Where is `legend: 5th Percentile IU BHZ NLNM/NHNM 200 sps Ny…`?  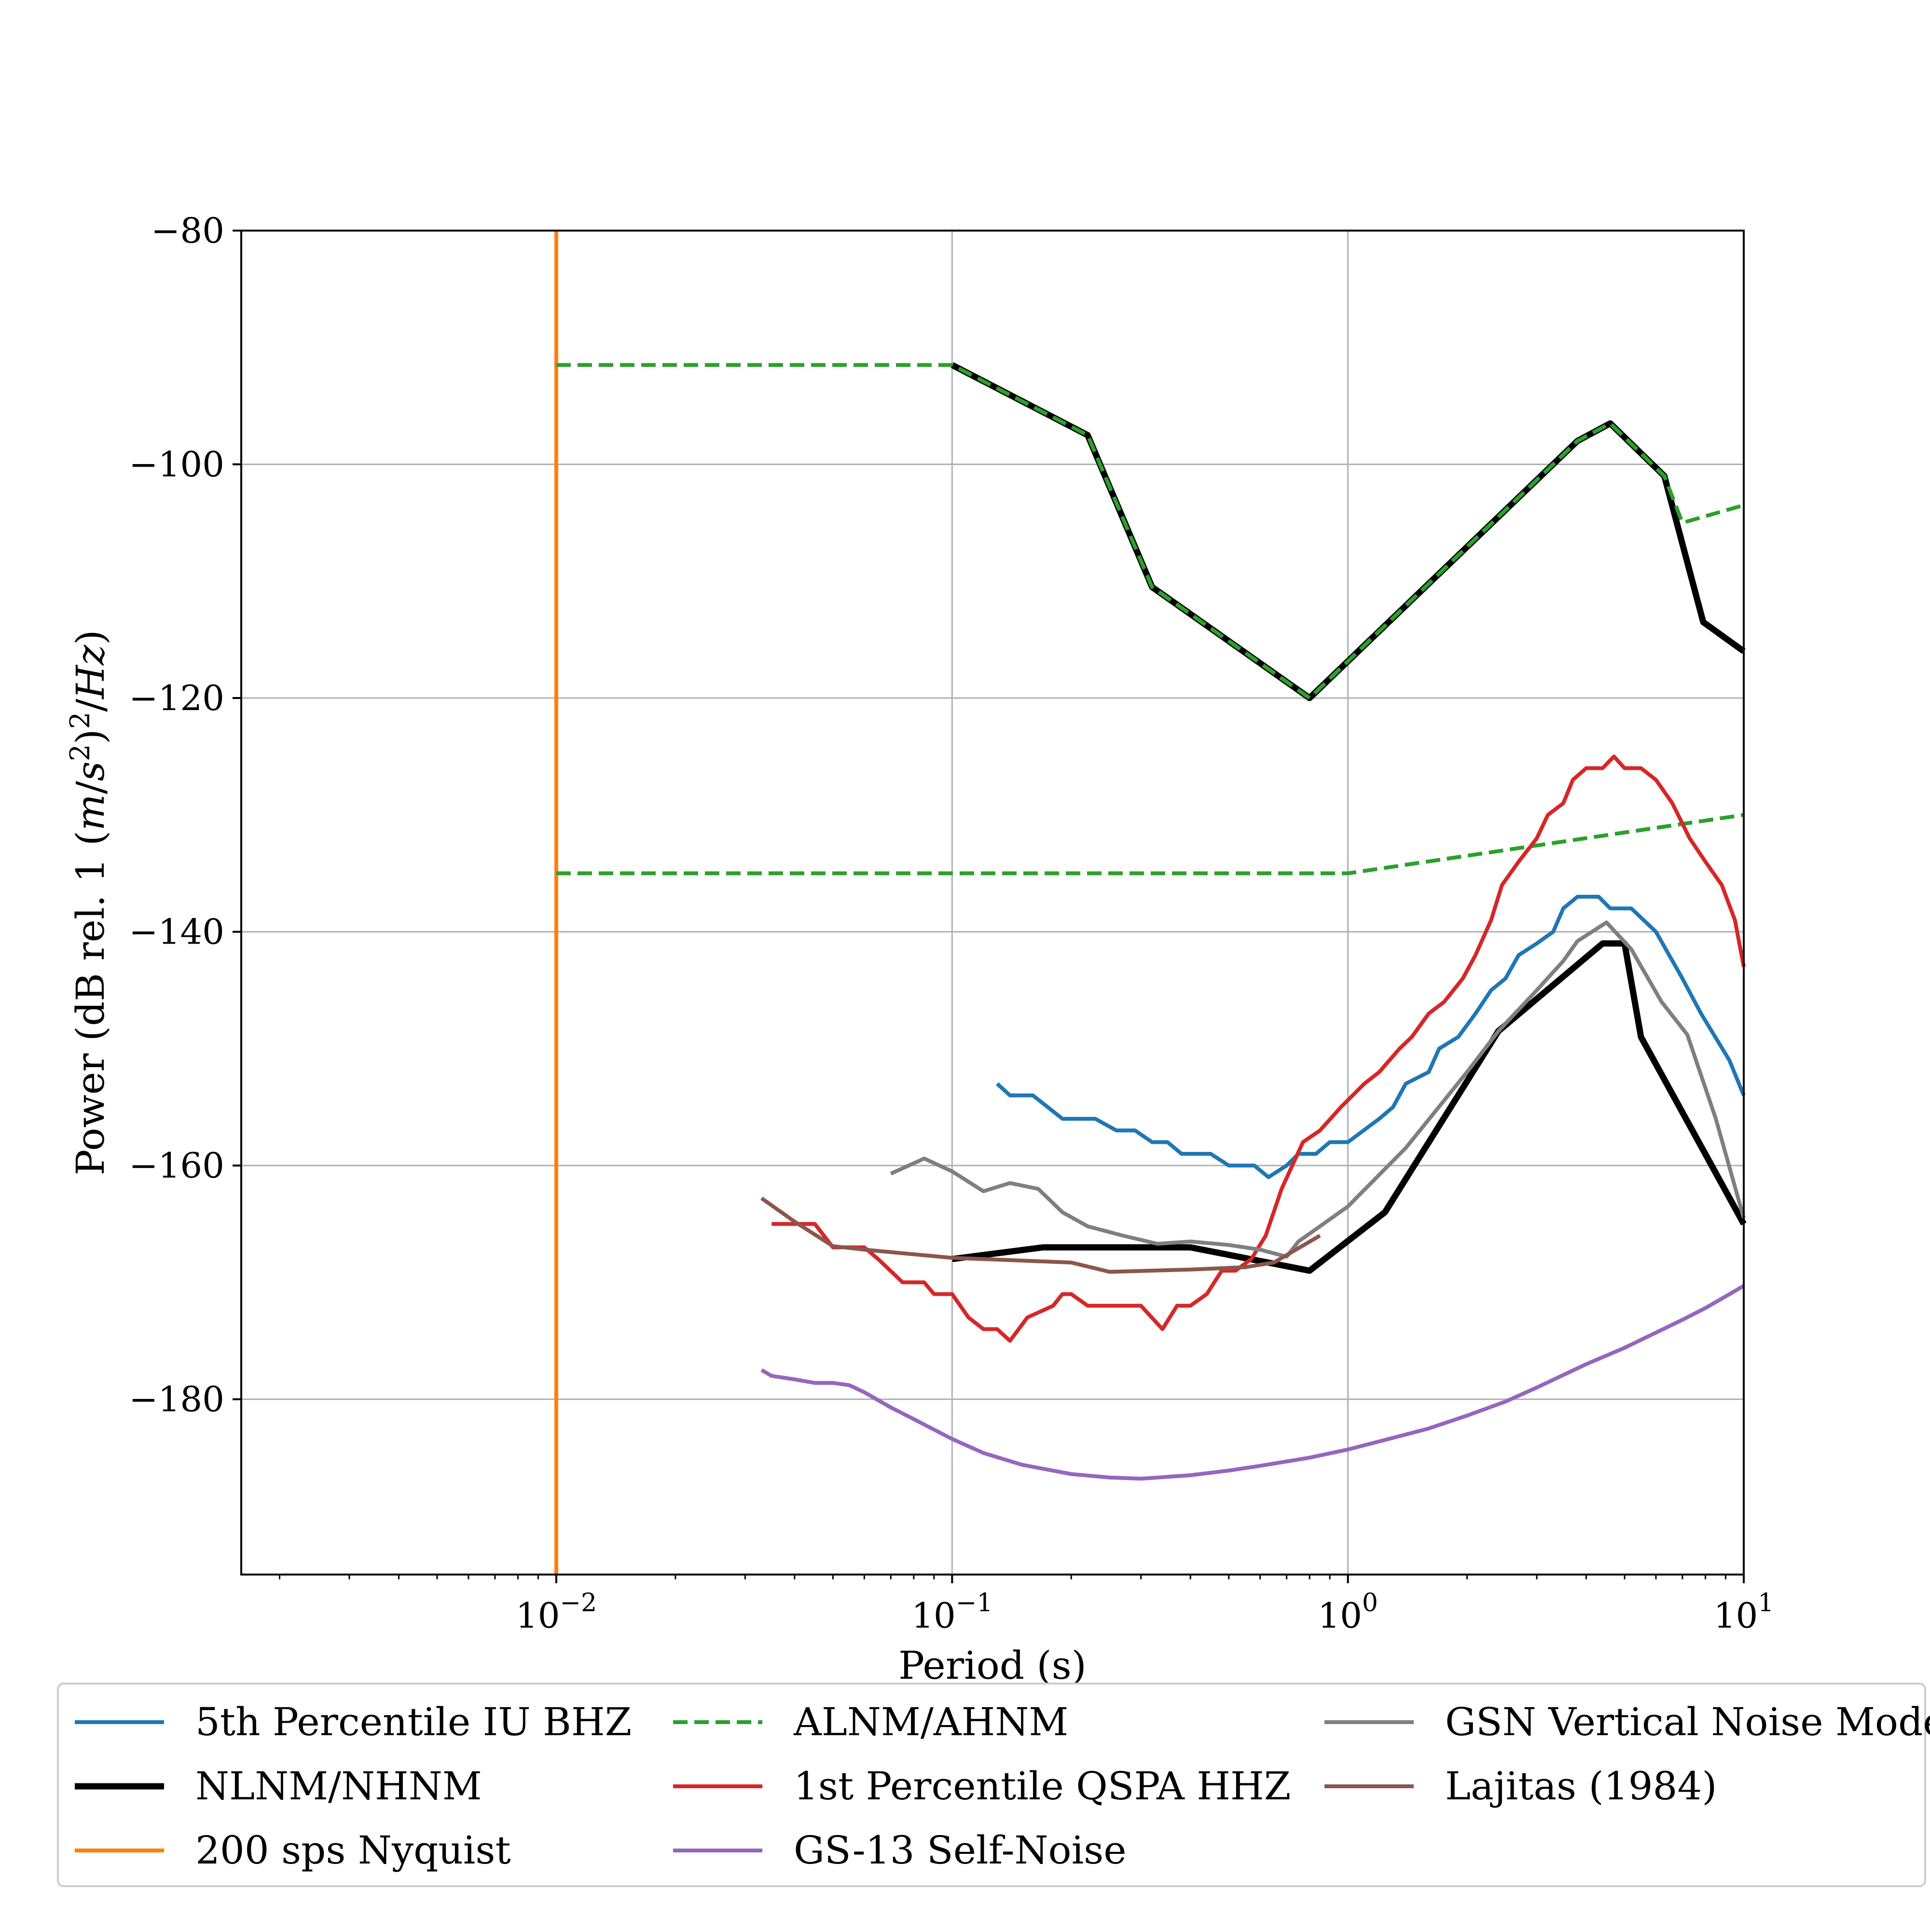 legend: 5th Percentile IU BHZ NLNM/NHNM 200 sps Ny… is located at coordinates (993, 1785).